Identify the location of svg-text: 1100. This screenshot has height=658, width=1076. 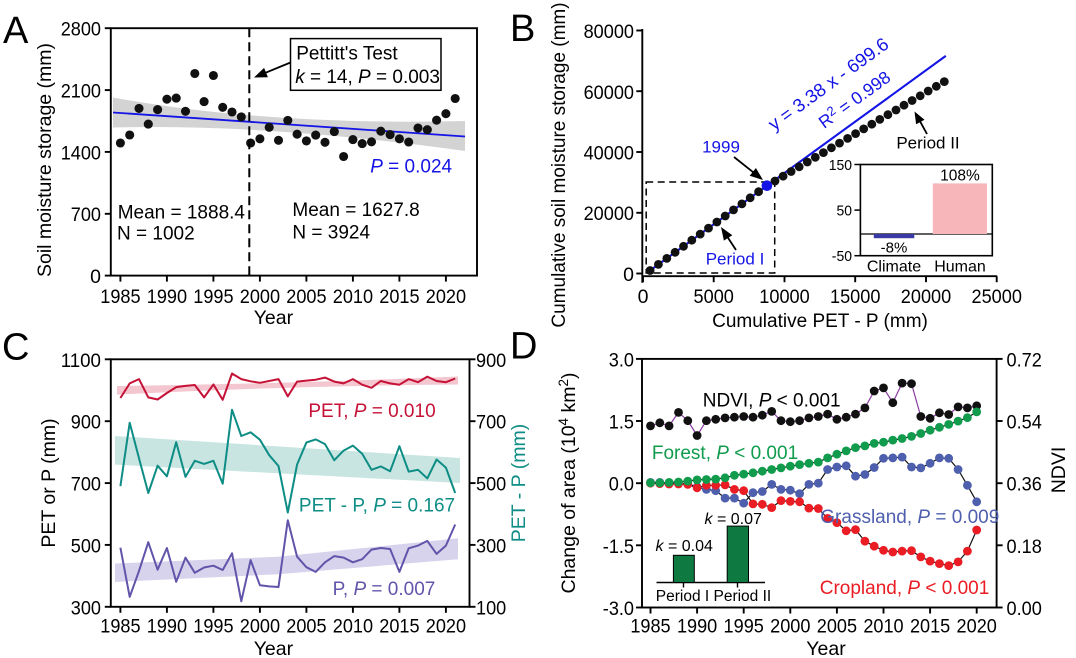
(81, 361).